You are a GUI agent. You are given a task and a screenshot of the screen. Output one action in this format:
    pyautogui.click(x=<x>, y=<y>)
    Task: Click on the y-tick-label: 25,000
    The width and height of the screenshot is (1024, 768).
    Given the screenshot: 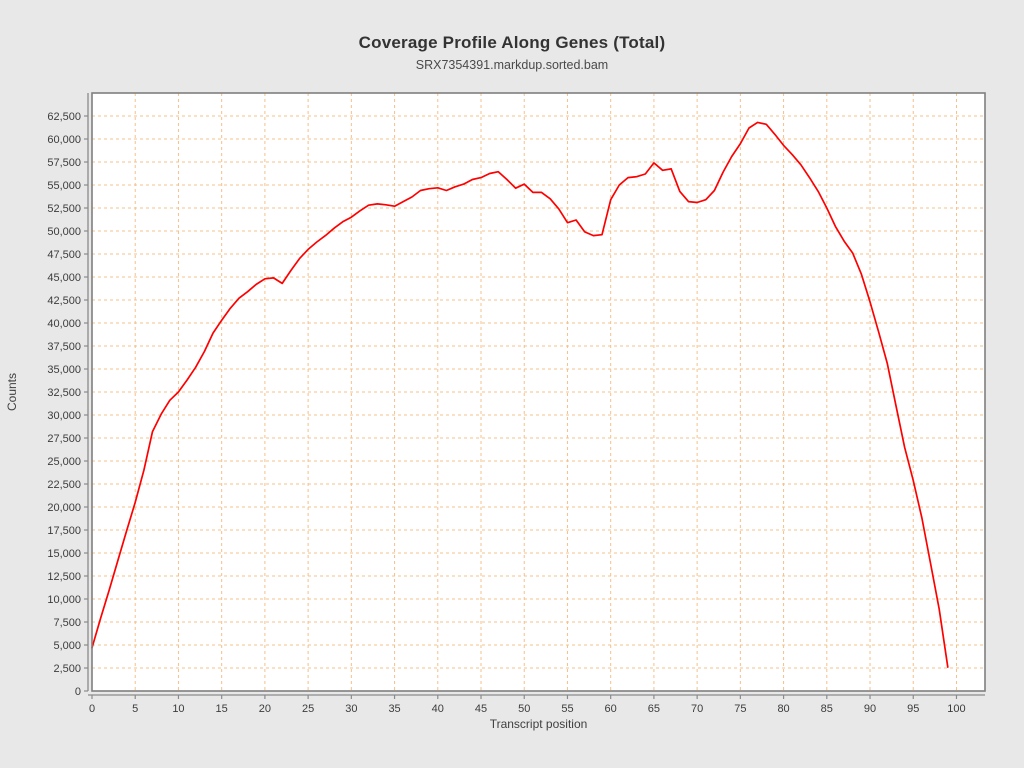 What is the action you would take?
    pyautogui.click(x=64, y=462)
    